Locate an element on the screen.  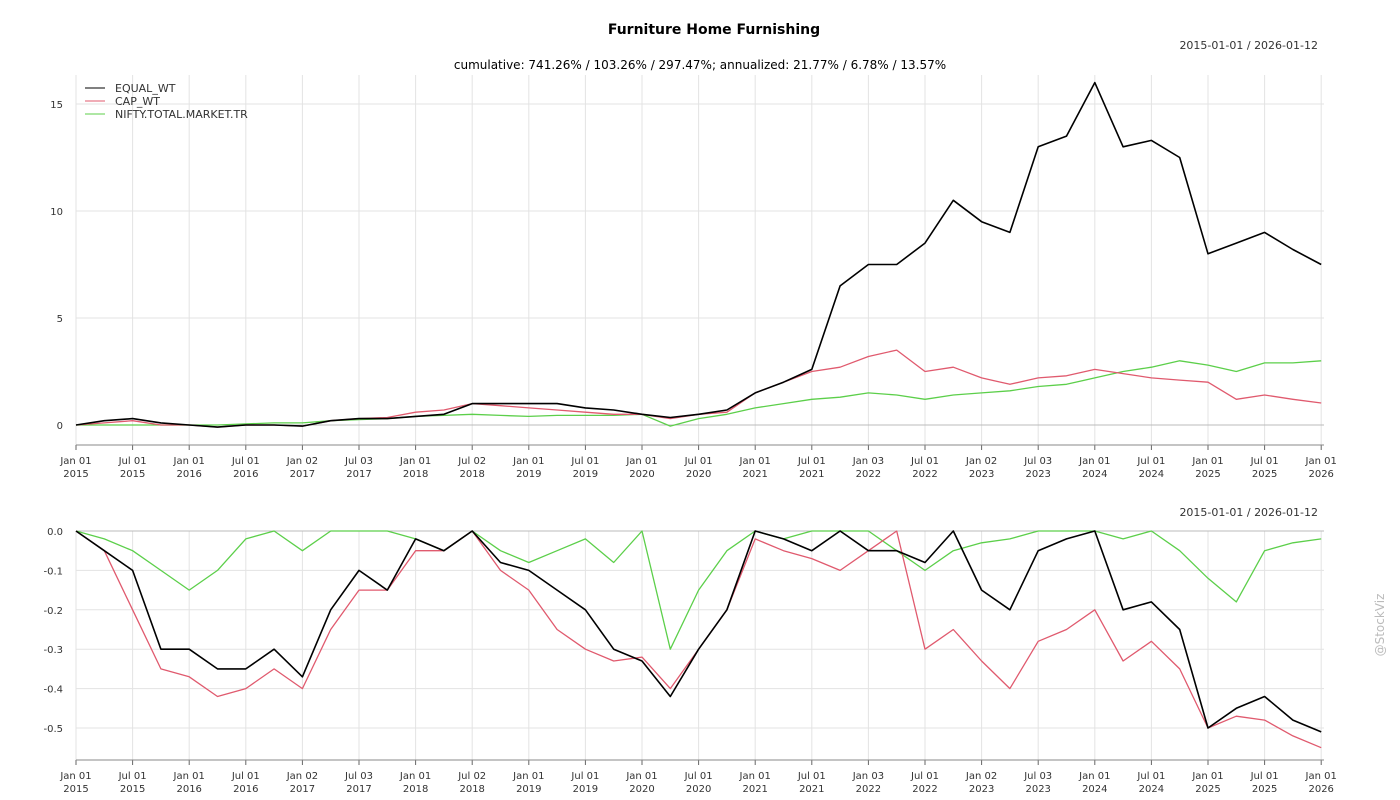
bottom-date-range: 2015-01-01 / 2026-01-12 is located at coordinates (1248, 512).